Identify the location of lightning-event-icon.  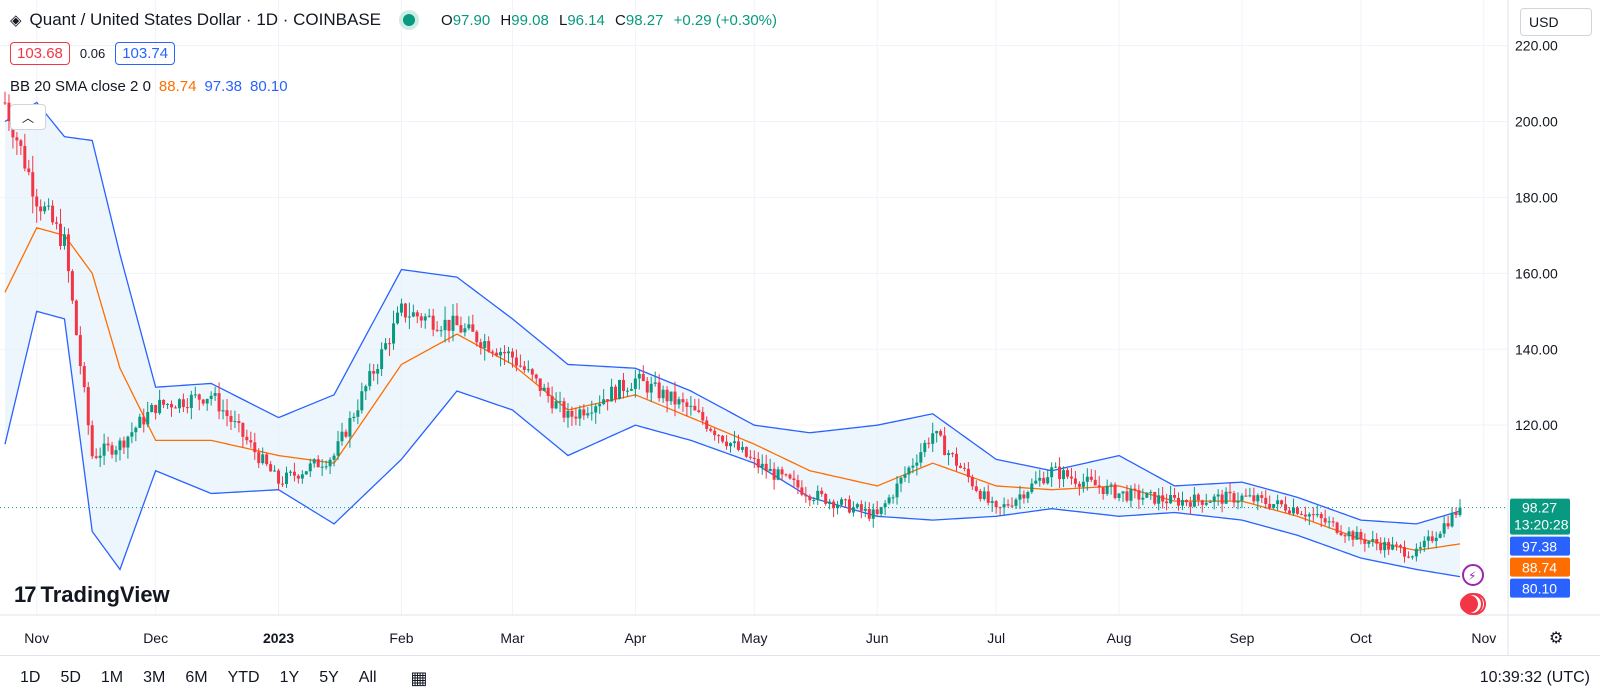
(1473, 575).